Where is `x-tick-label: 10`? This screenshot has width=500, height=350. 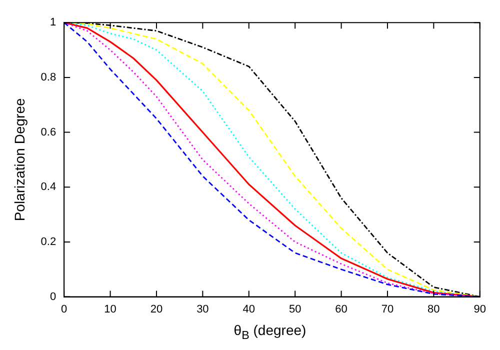 x-tick-label: 10 is located at coordinates (110, 309).